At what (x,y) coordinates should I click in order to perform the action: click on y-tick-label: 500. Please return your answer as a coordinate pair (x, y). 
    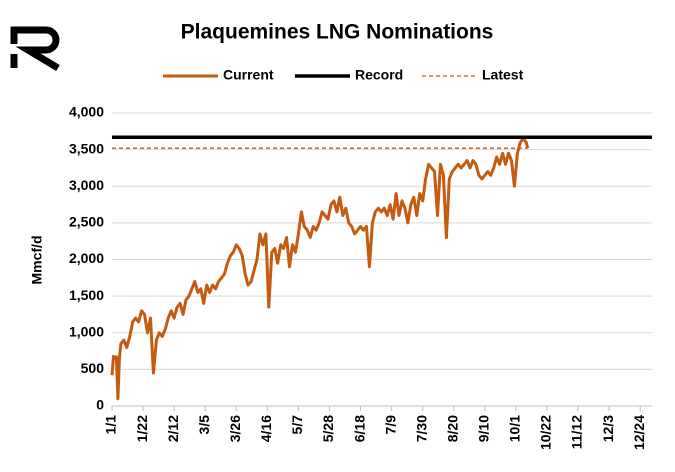
    Looking at the image, I should click on (93, 368).